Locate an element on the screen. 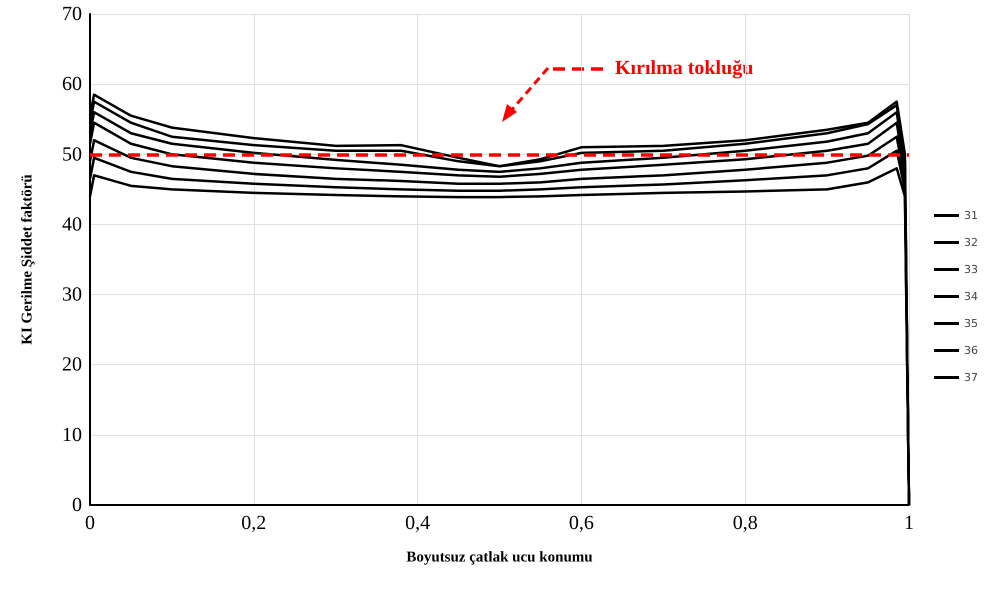 The image size is (997, 594). x-tick-label: 0,8 is located at coordinates (745, 523).